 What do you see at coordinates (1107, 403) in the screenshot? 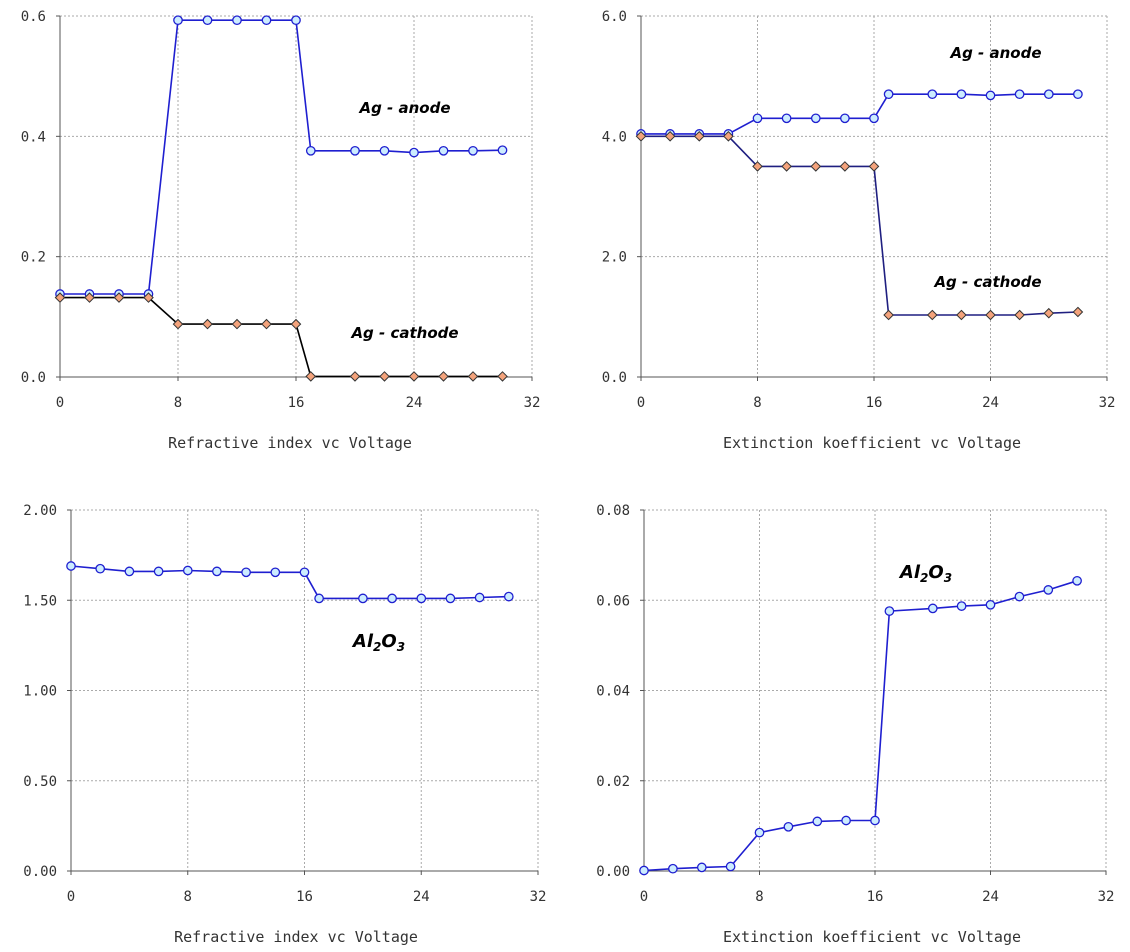
I see `x-tick-label: 32` at bounding box center [1107, 403].